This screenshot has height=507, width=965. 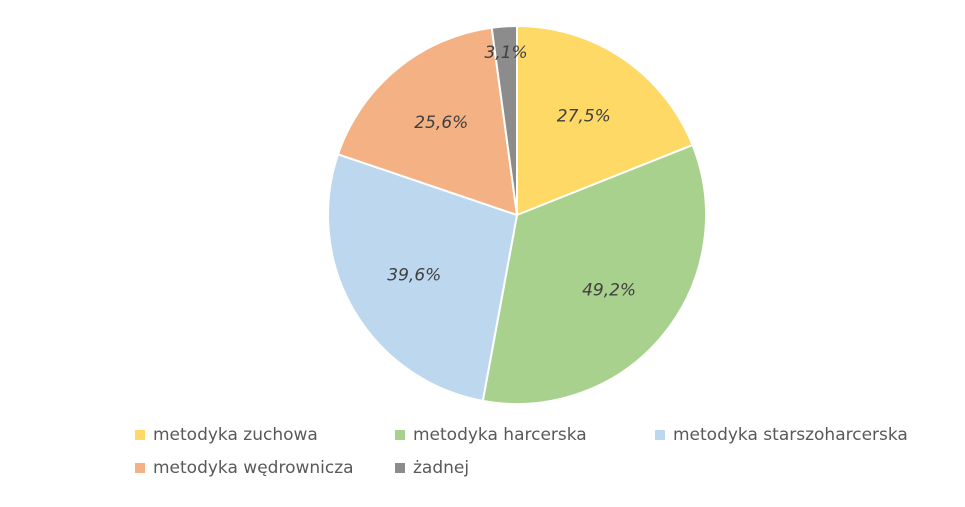 I want to click on legend-item-harcerska: metodyka harcerska, so click(x=491, y=435).